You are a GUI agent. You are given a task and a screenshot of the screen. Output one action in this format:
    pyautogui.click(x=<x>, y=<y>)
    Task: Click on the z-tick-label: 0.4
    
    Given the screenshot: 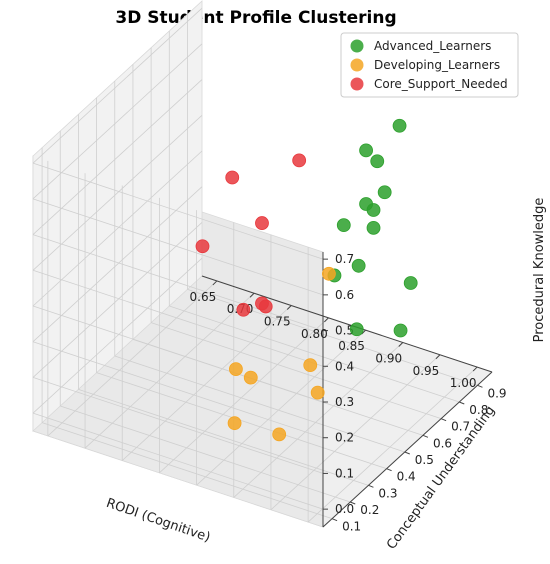 What is the action you would take?
    pyautogui.click(x=344, y=366)
    